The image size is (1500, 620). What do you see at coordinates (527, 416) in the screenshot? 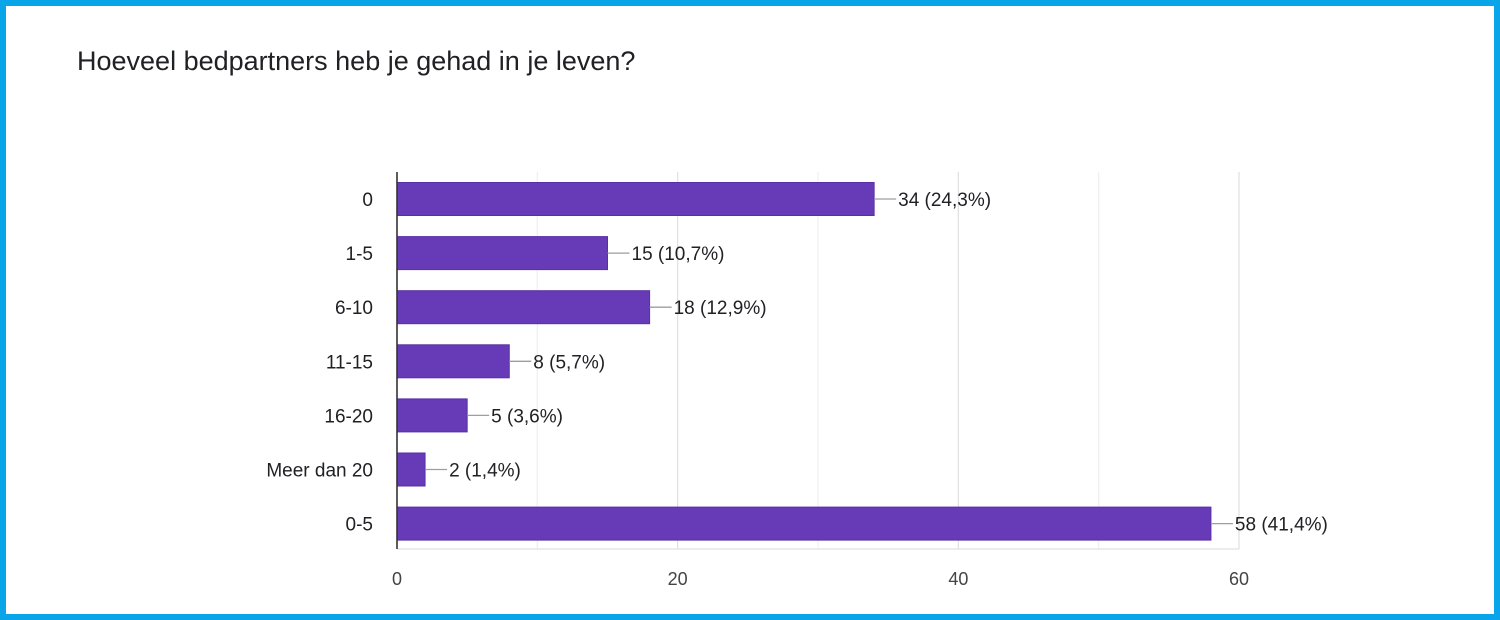
I see `data-label: 5 (3,6%)` at bounding box center [527, 416].